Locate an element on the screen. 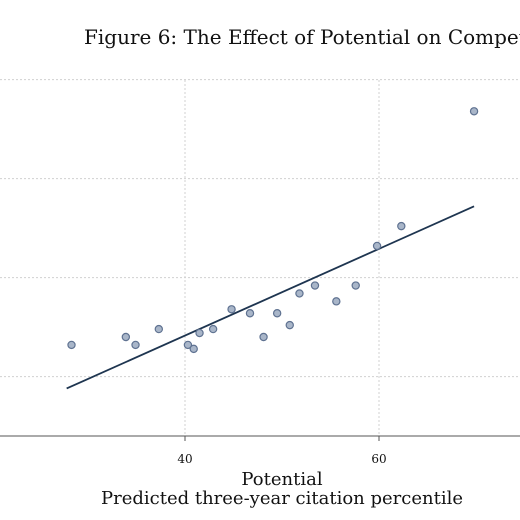  x-axis-sublabel: Predicted three-year citation percentile is located at coordinates (282, 498).